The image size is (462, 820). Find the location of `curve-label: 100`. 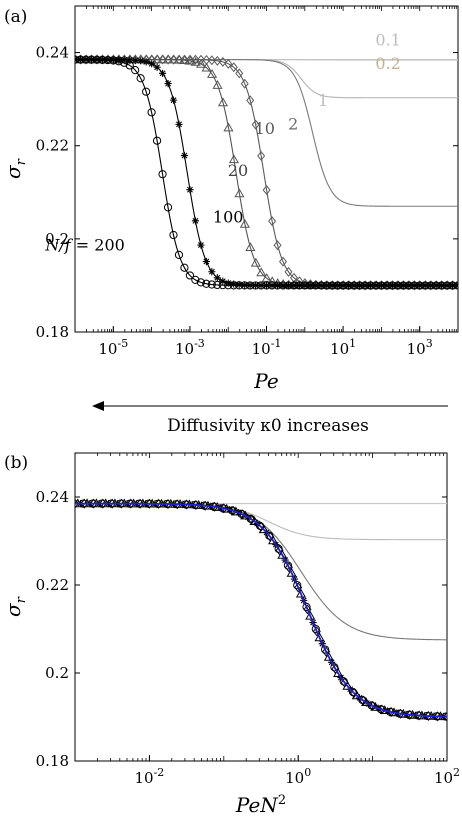

curve-label: 100 is located at coordinates (228, 217).